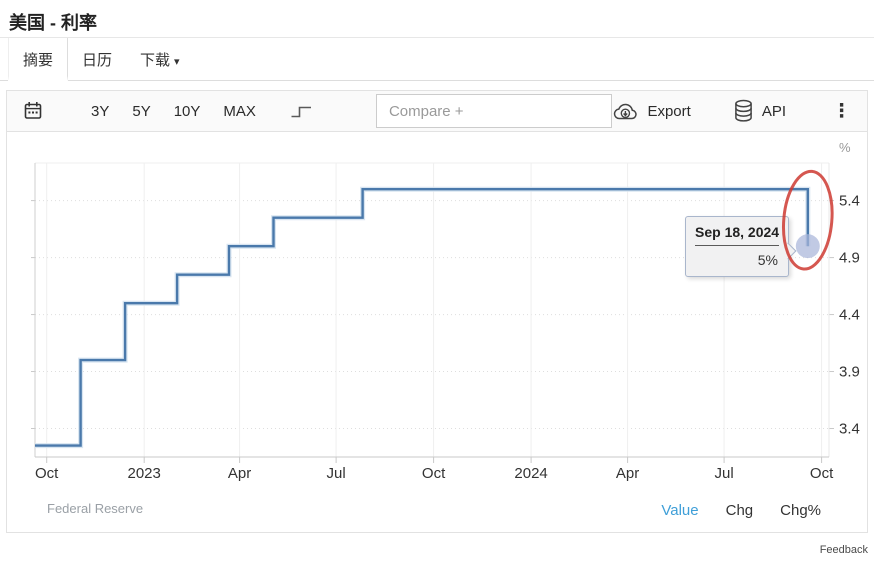  I want to click on svg-text: 3.9, so click(849, 372).